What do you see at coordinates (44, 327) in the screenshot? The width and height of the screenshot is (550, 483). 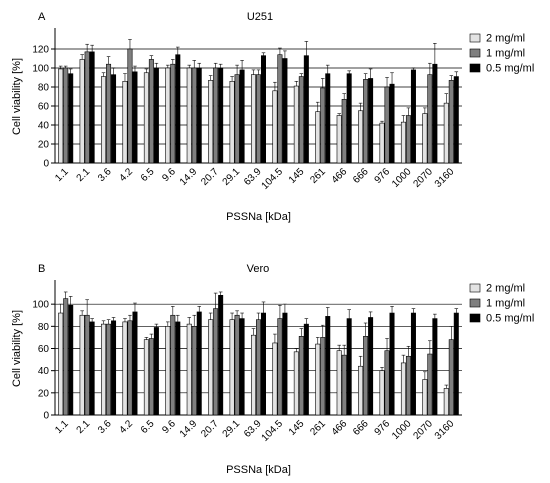 I see `y-tick-label: 80` at bounding box center [44, 327].